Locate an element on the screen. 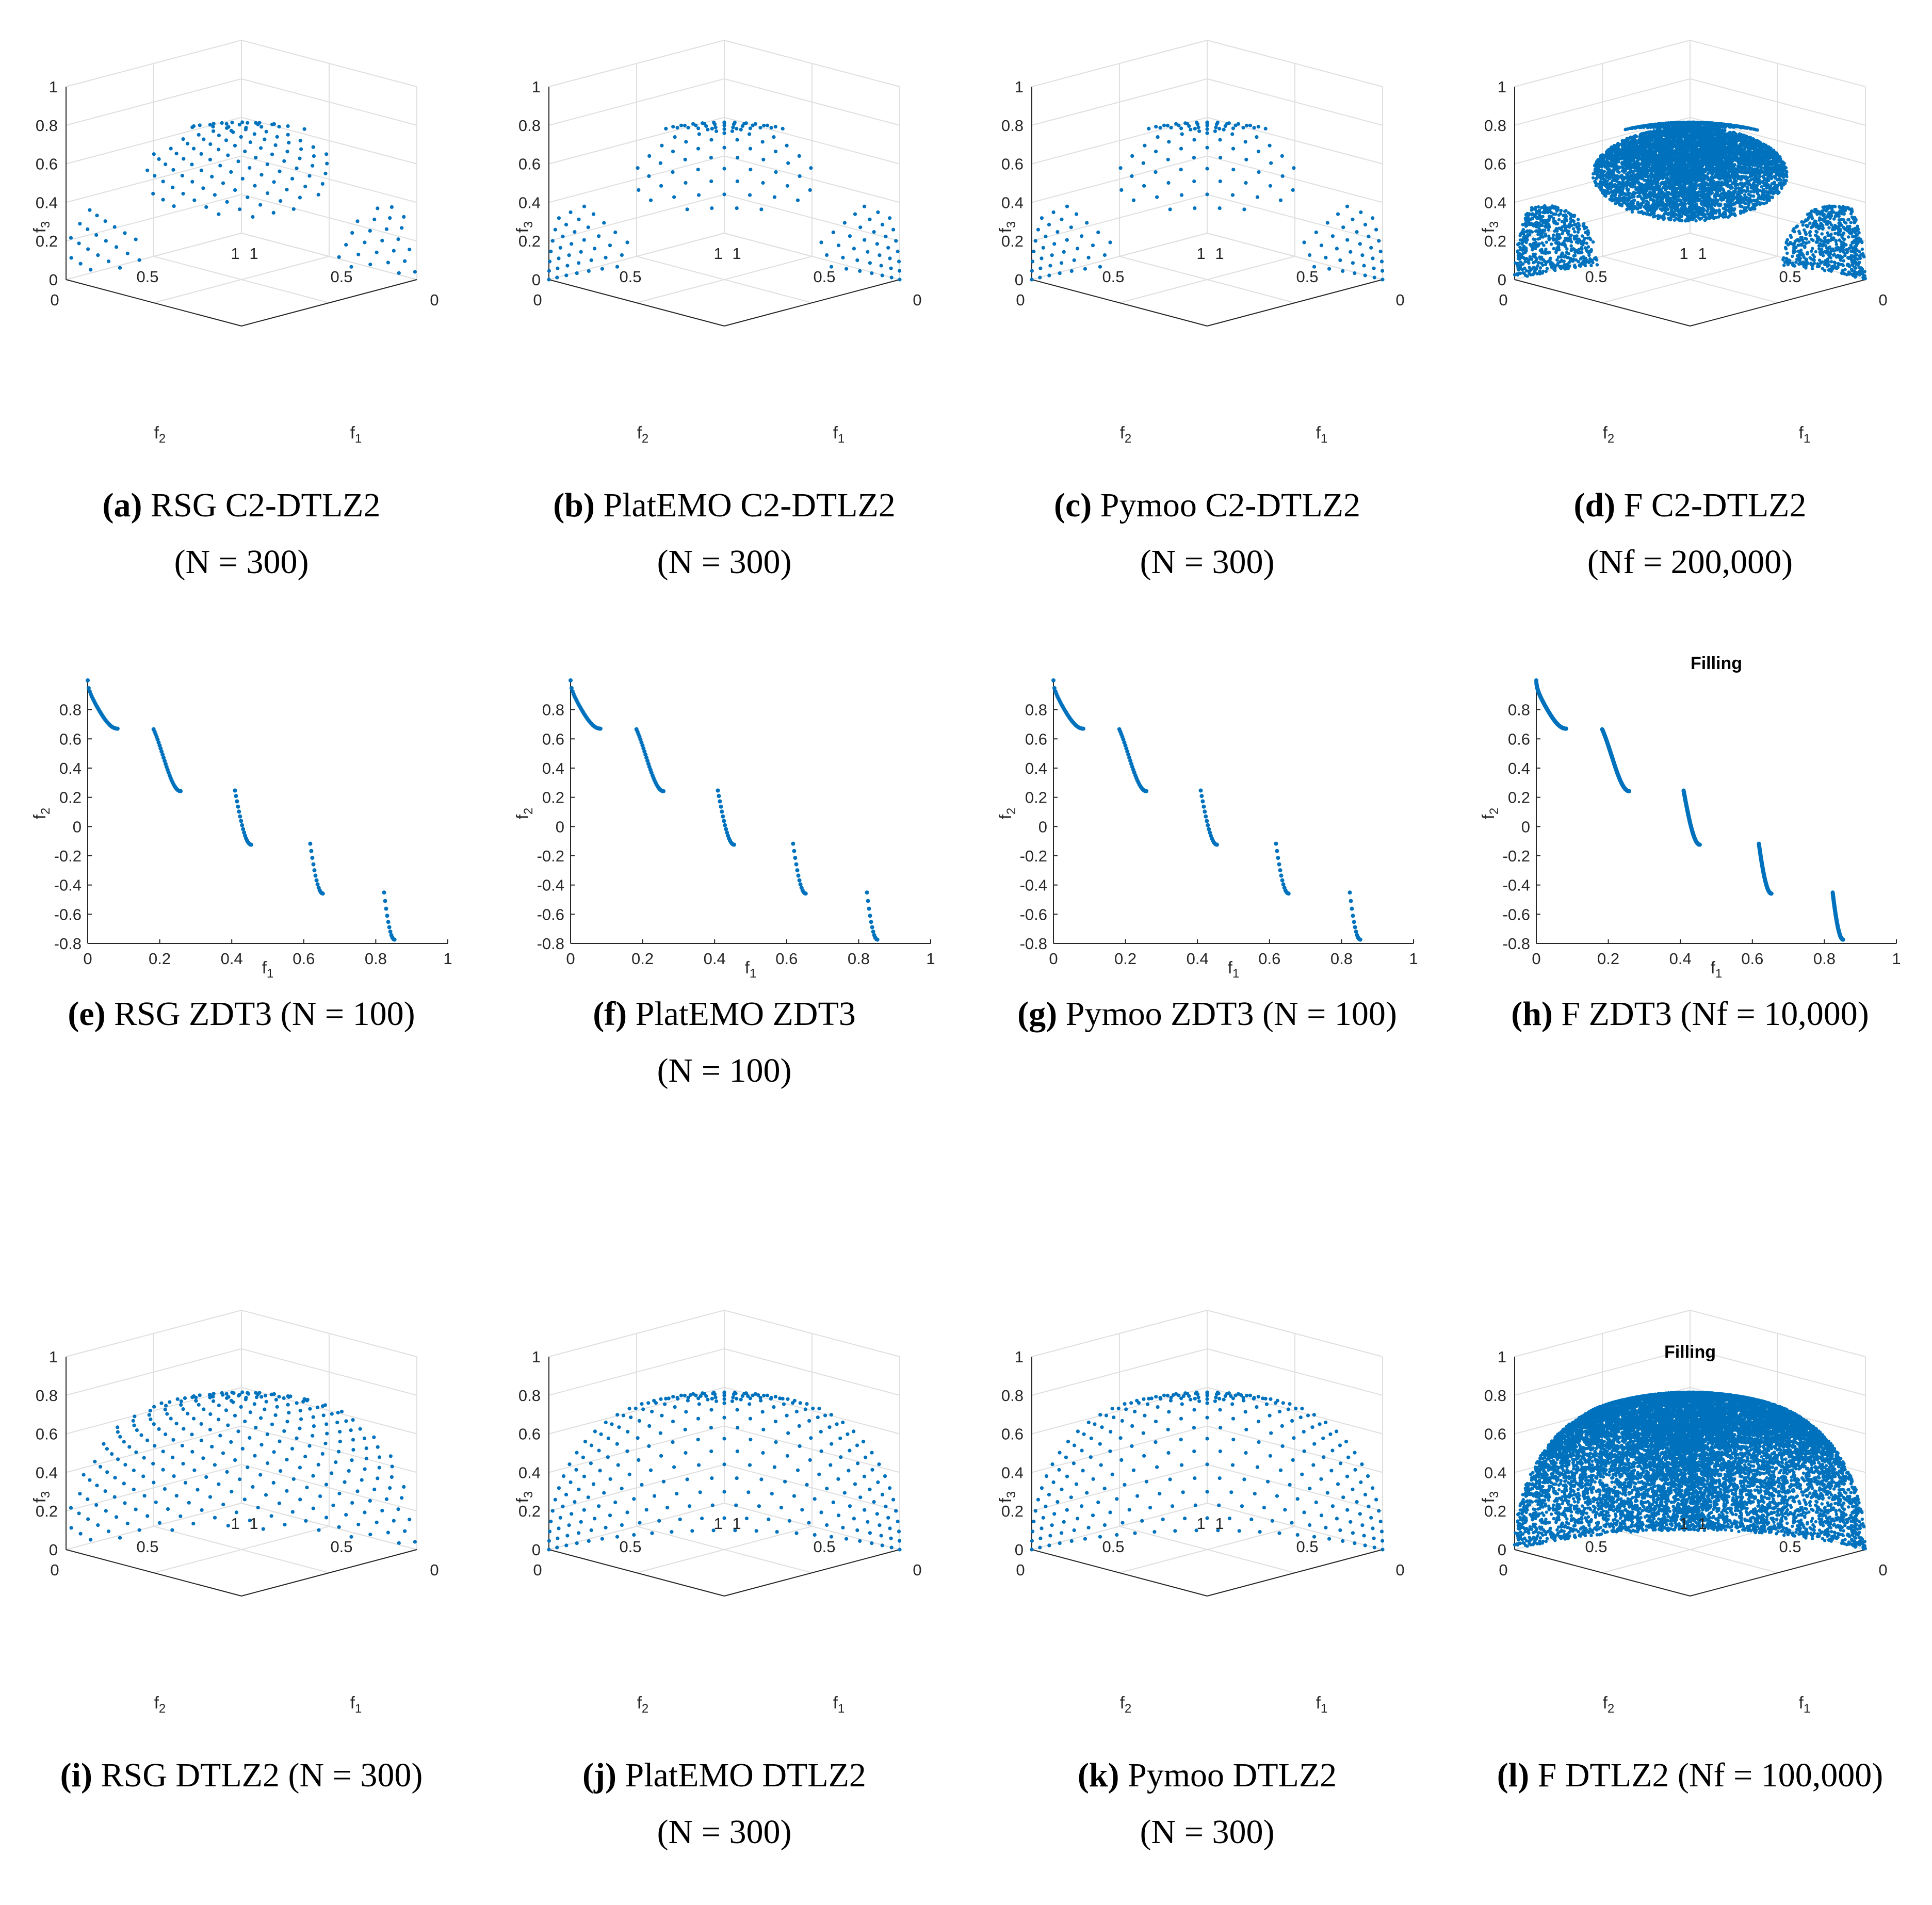  z-tick-label: 0.4 is located at coordinates (47, 202).